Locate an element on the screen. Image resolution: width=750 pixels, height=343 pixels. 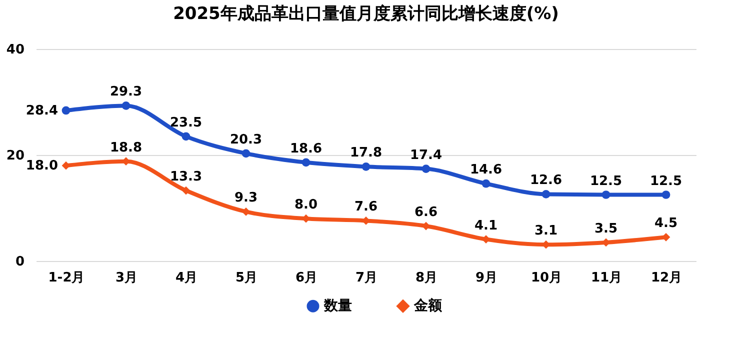
data-label: 23.5 is located at coordinates (186, 122).